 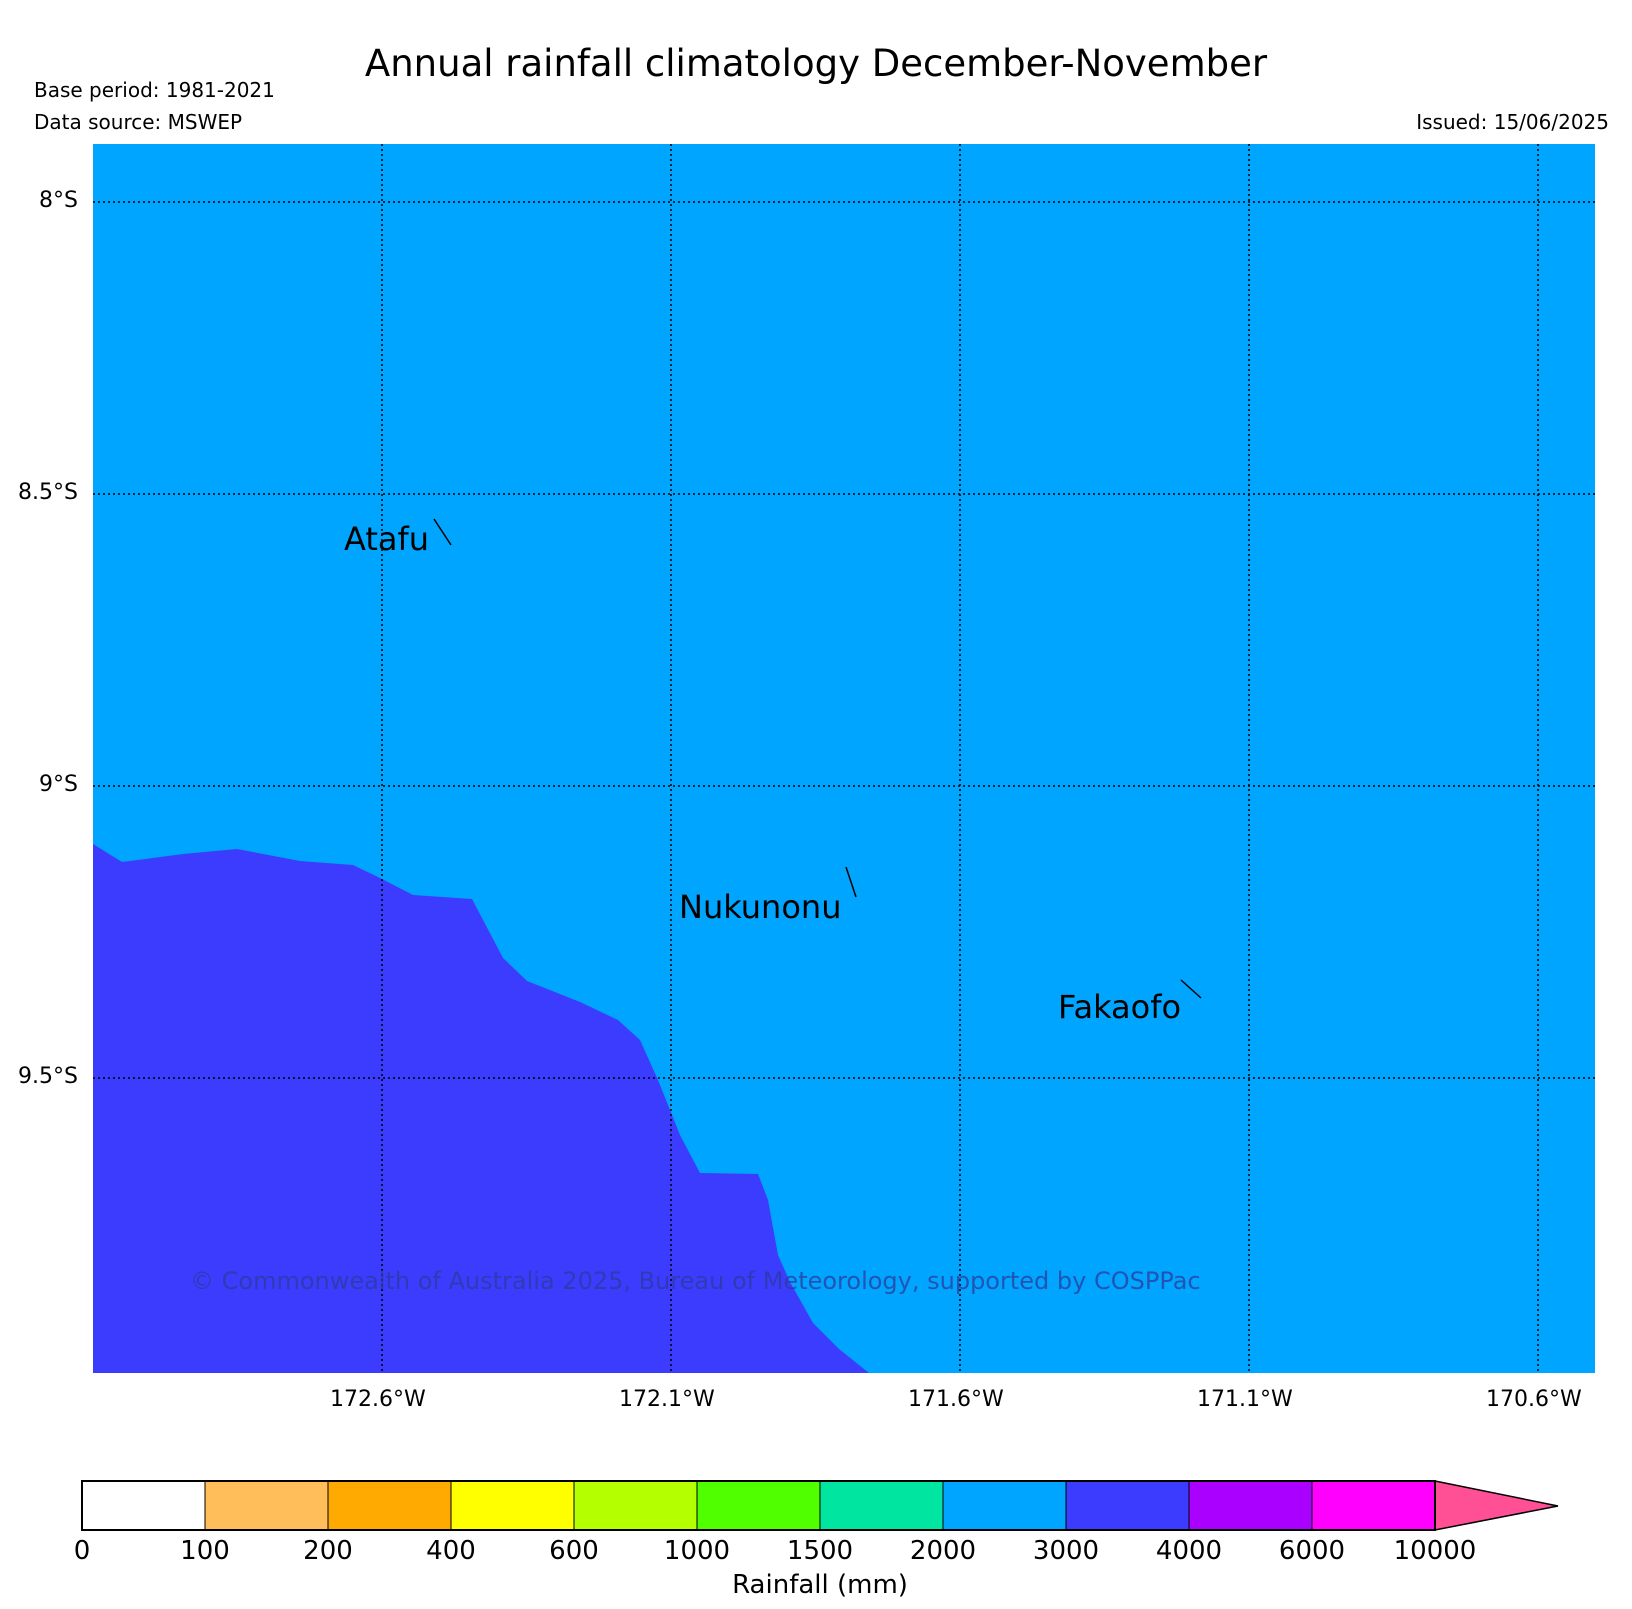 What do you see at coordinates (1534, 1399) in the screenshot?
I see `lon-label: 170.6°W` at bounding box center [1534, 1399].